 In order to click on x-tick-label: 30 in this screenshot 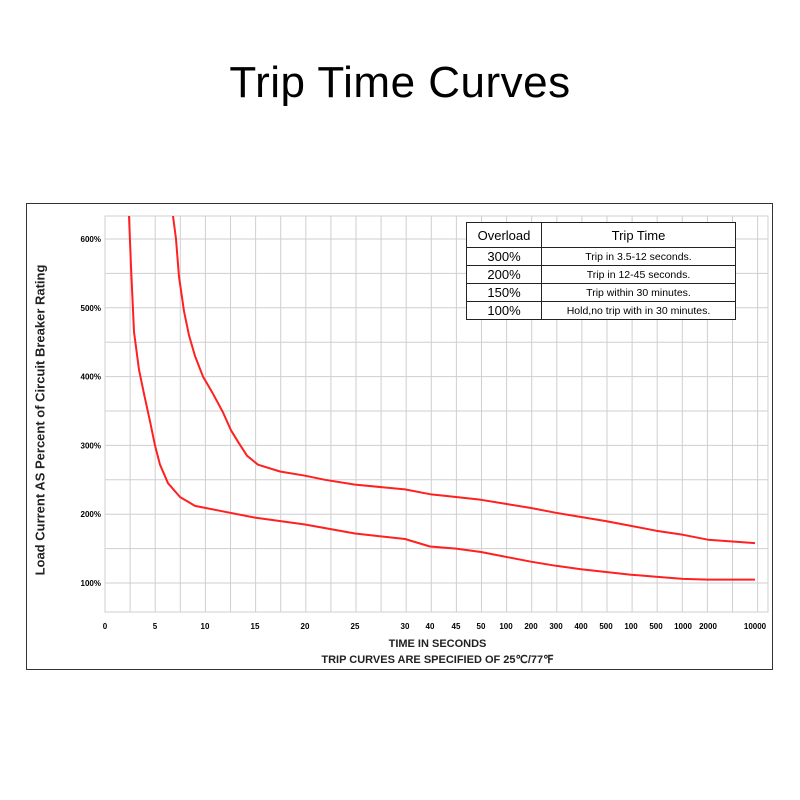, I will do `click(405, 626)`.